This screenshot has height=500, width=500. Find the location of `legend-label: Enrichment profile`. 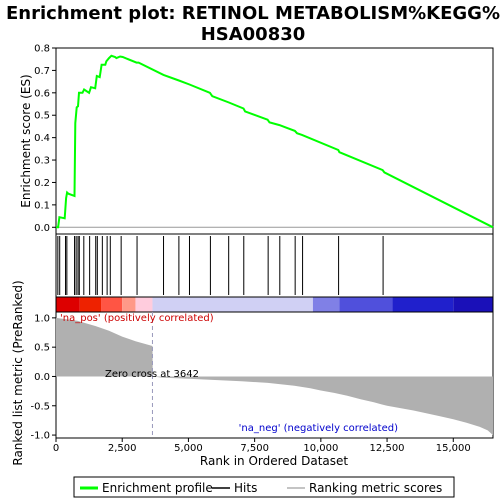

legend-label: Enrichment profile is located at coordinates (157, 488).